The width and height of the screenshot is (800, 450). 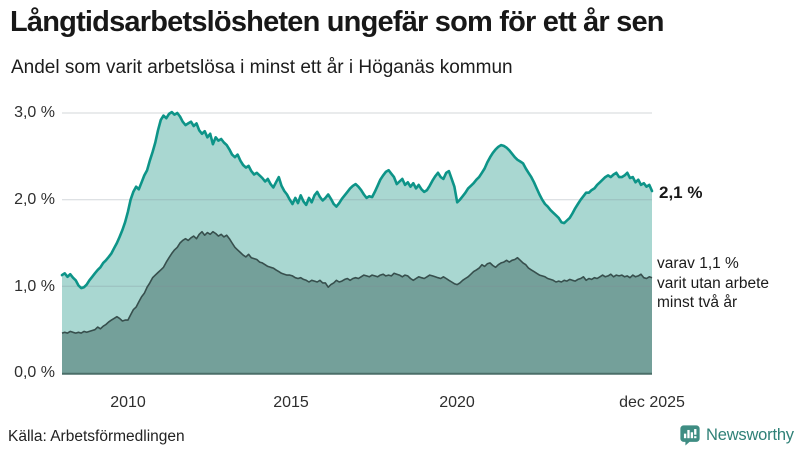 I want to click on y-axis-tick-label: 0,0 %, so click(x=34, y=372).